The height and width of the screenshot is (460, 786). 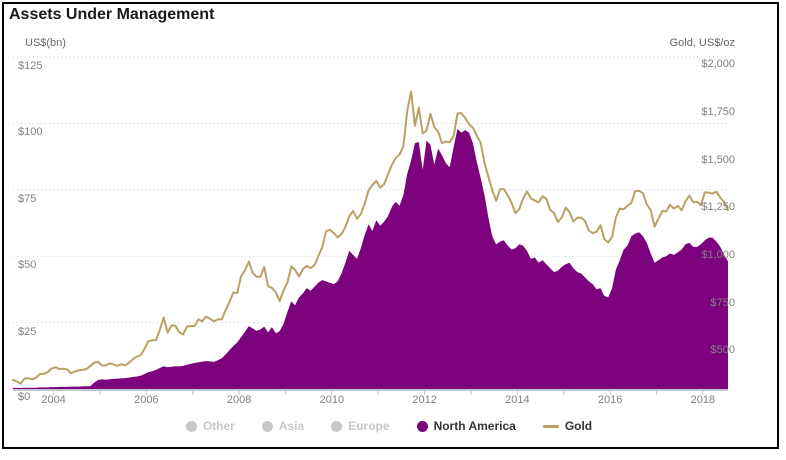 What do you see at coordinates (30, 132) in the screenshot?
I see `y-axis-label-left: $100` at bounding box center [30, 132].